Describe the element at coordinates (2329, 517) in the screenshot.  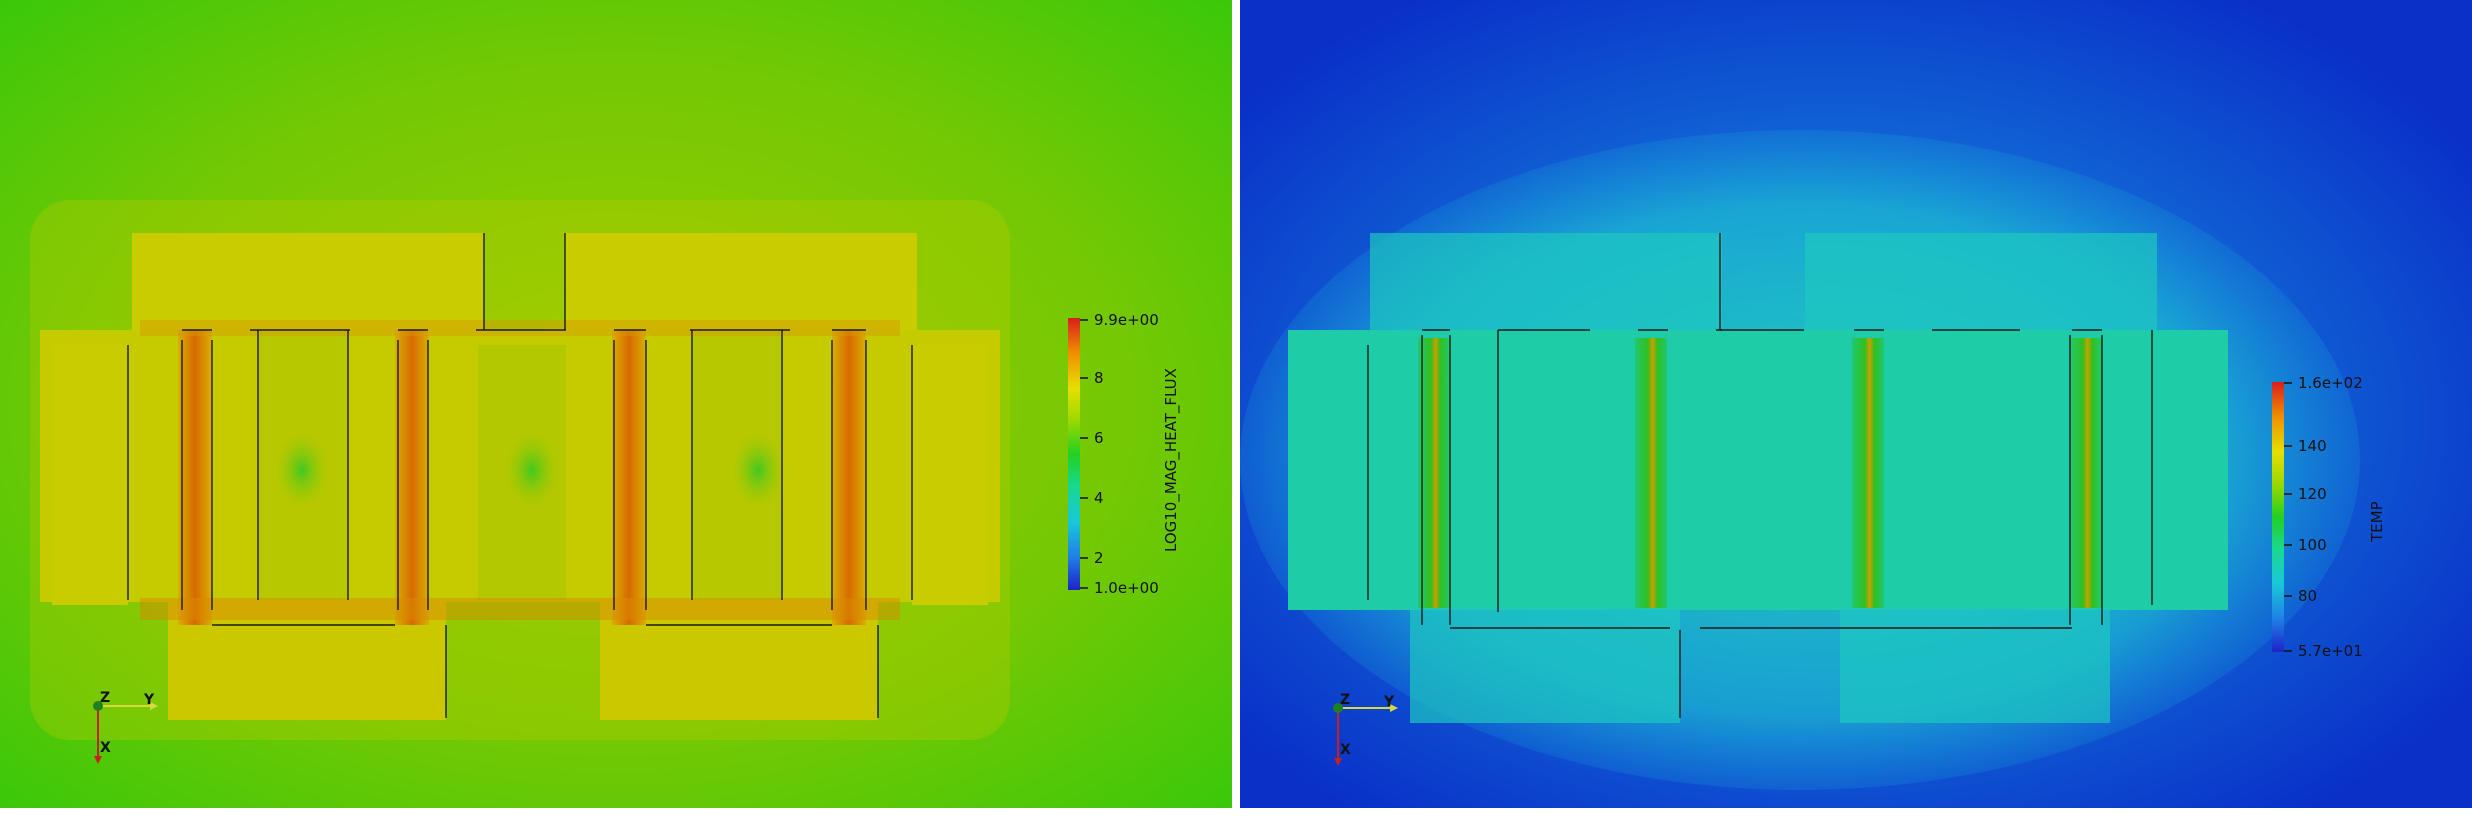
I see `colorbar: 1.6e+02 140 120 100 80 5.7e+01 TEMP` at that location.